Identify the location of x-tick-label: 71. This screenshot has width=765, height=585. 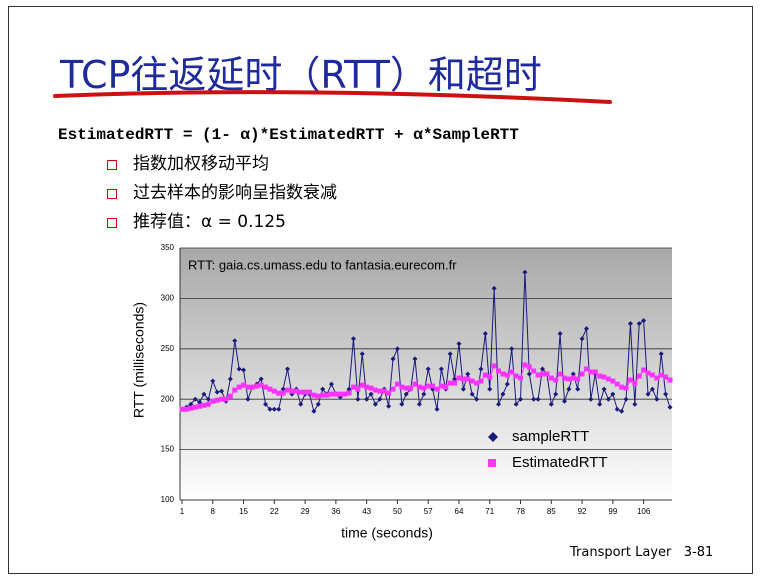
(489, 511).